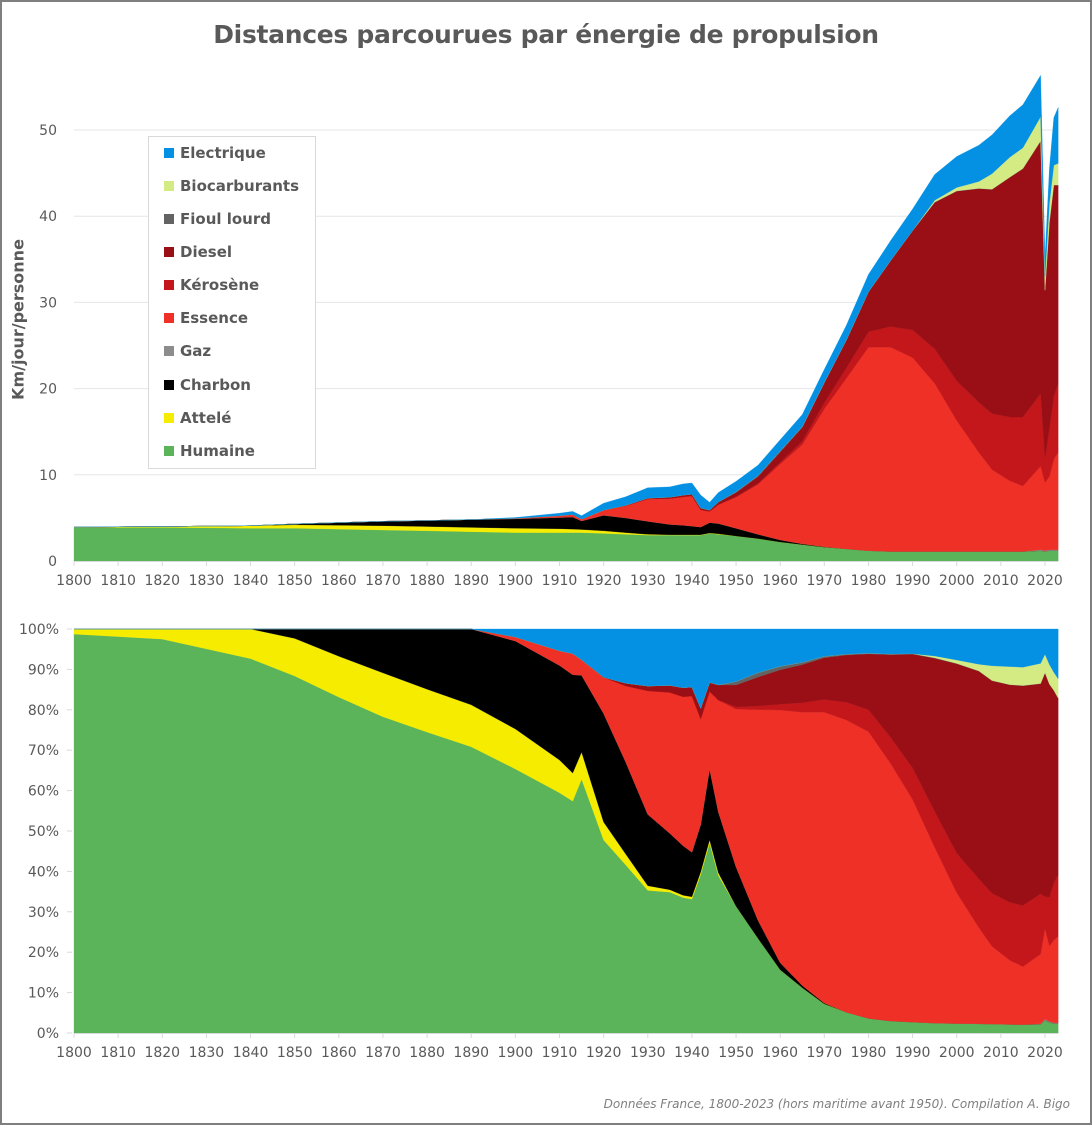 The width and height of the screenshot is (1092, 1125). Describe the element at coordinates (48, 346) in the screenshot. I see `top-chart-y-ticks: 0 10 20 30 40 50` at that location.